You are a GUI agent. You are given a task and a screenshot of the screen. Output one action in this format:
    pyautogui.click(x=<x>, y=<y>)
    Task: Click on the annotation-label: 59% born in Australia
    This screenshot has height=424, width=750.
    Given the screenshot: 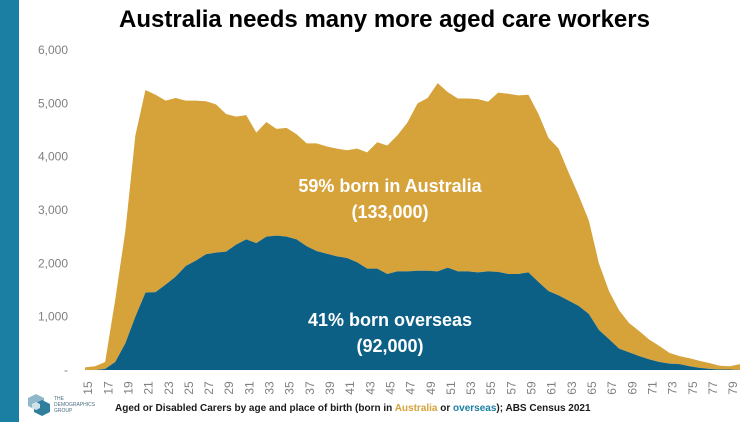 What is the action you would take?
    pyautogui.click(x=390, y=186)
    